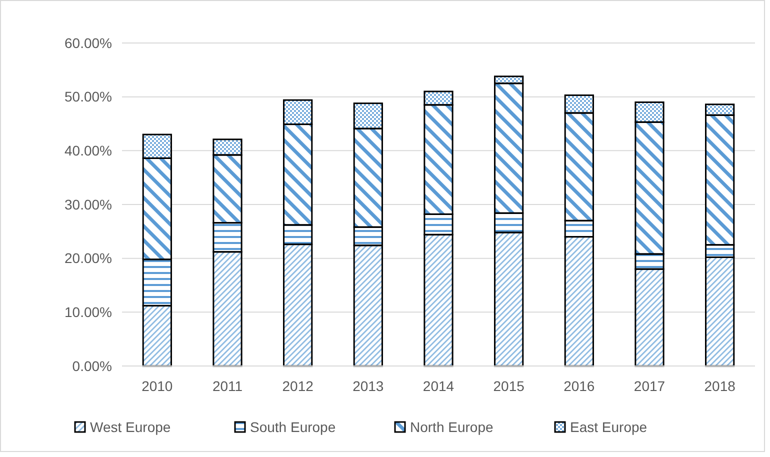  I want to click on y-tick-label: 10.00%, so click(88, 312).